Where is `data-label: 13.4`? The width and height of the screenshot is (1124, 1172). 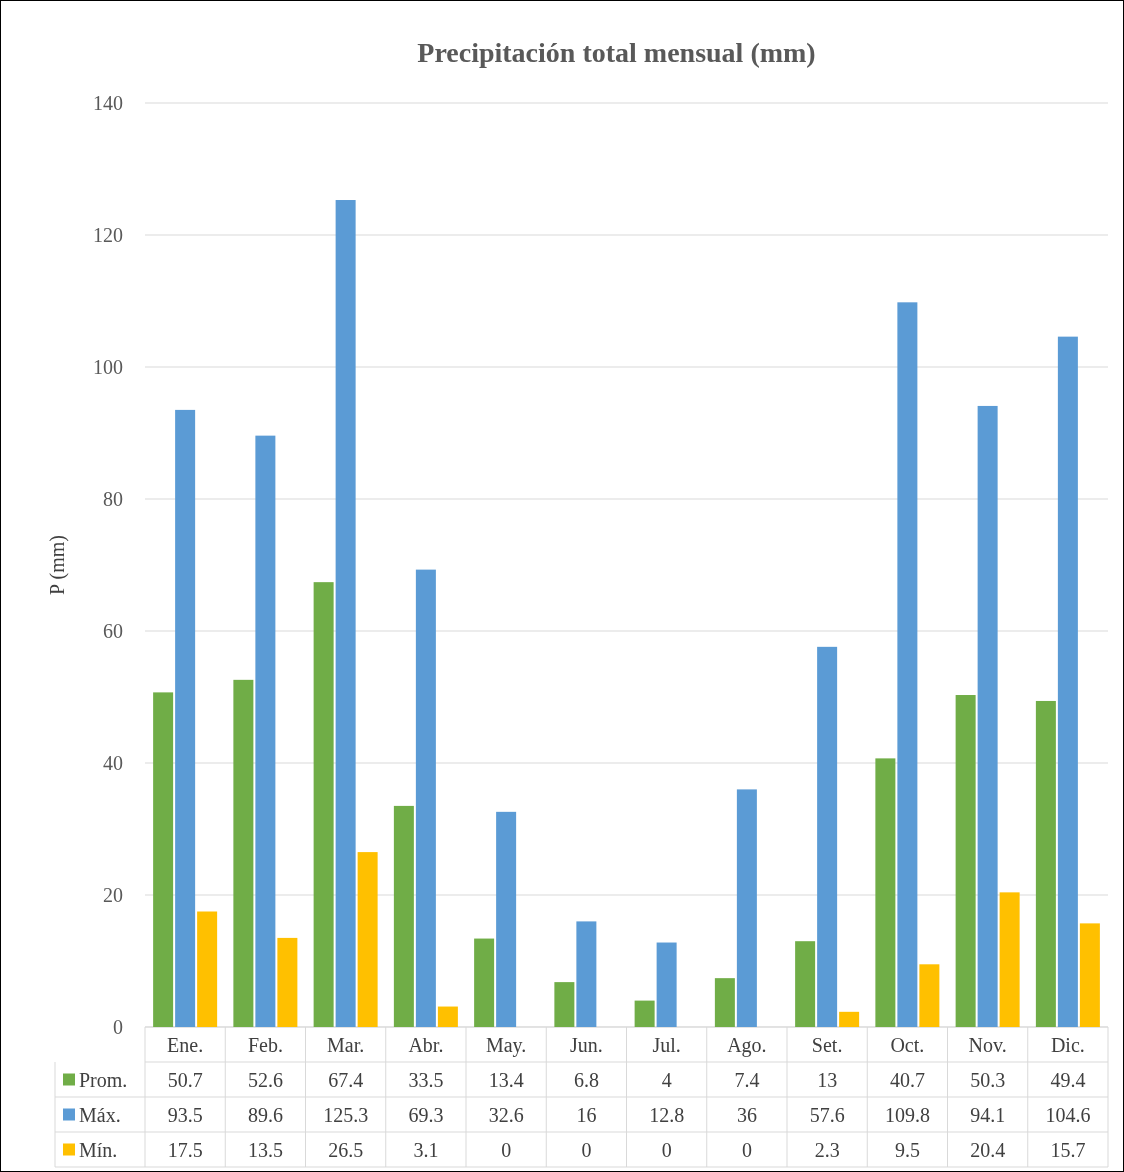 data-label: 13.4 is located at coordinates (506, 1079).